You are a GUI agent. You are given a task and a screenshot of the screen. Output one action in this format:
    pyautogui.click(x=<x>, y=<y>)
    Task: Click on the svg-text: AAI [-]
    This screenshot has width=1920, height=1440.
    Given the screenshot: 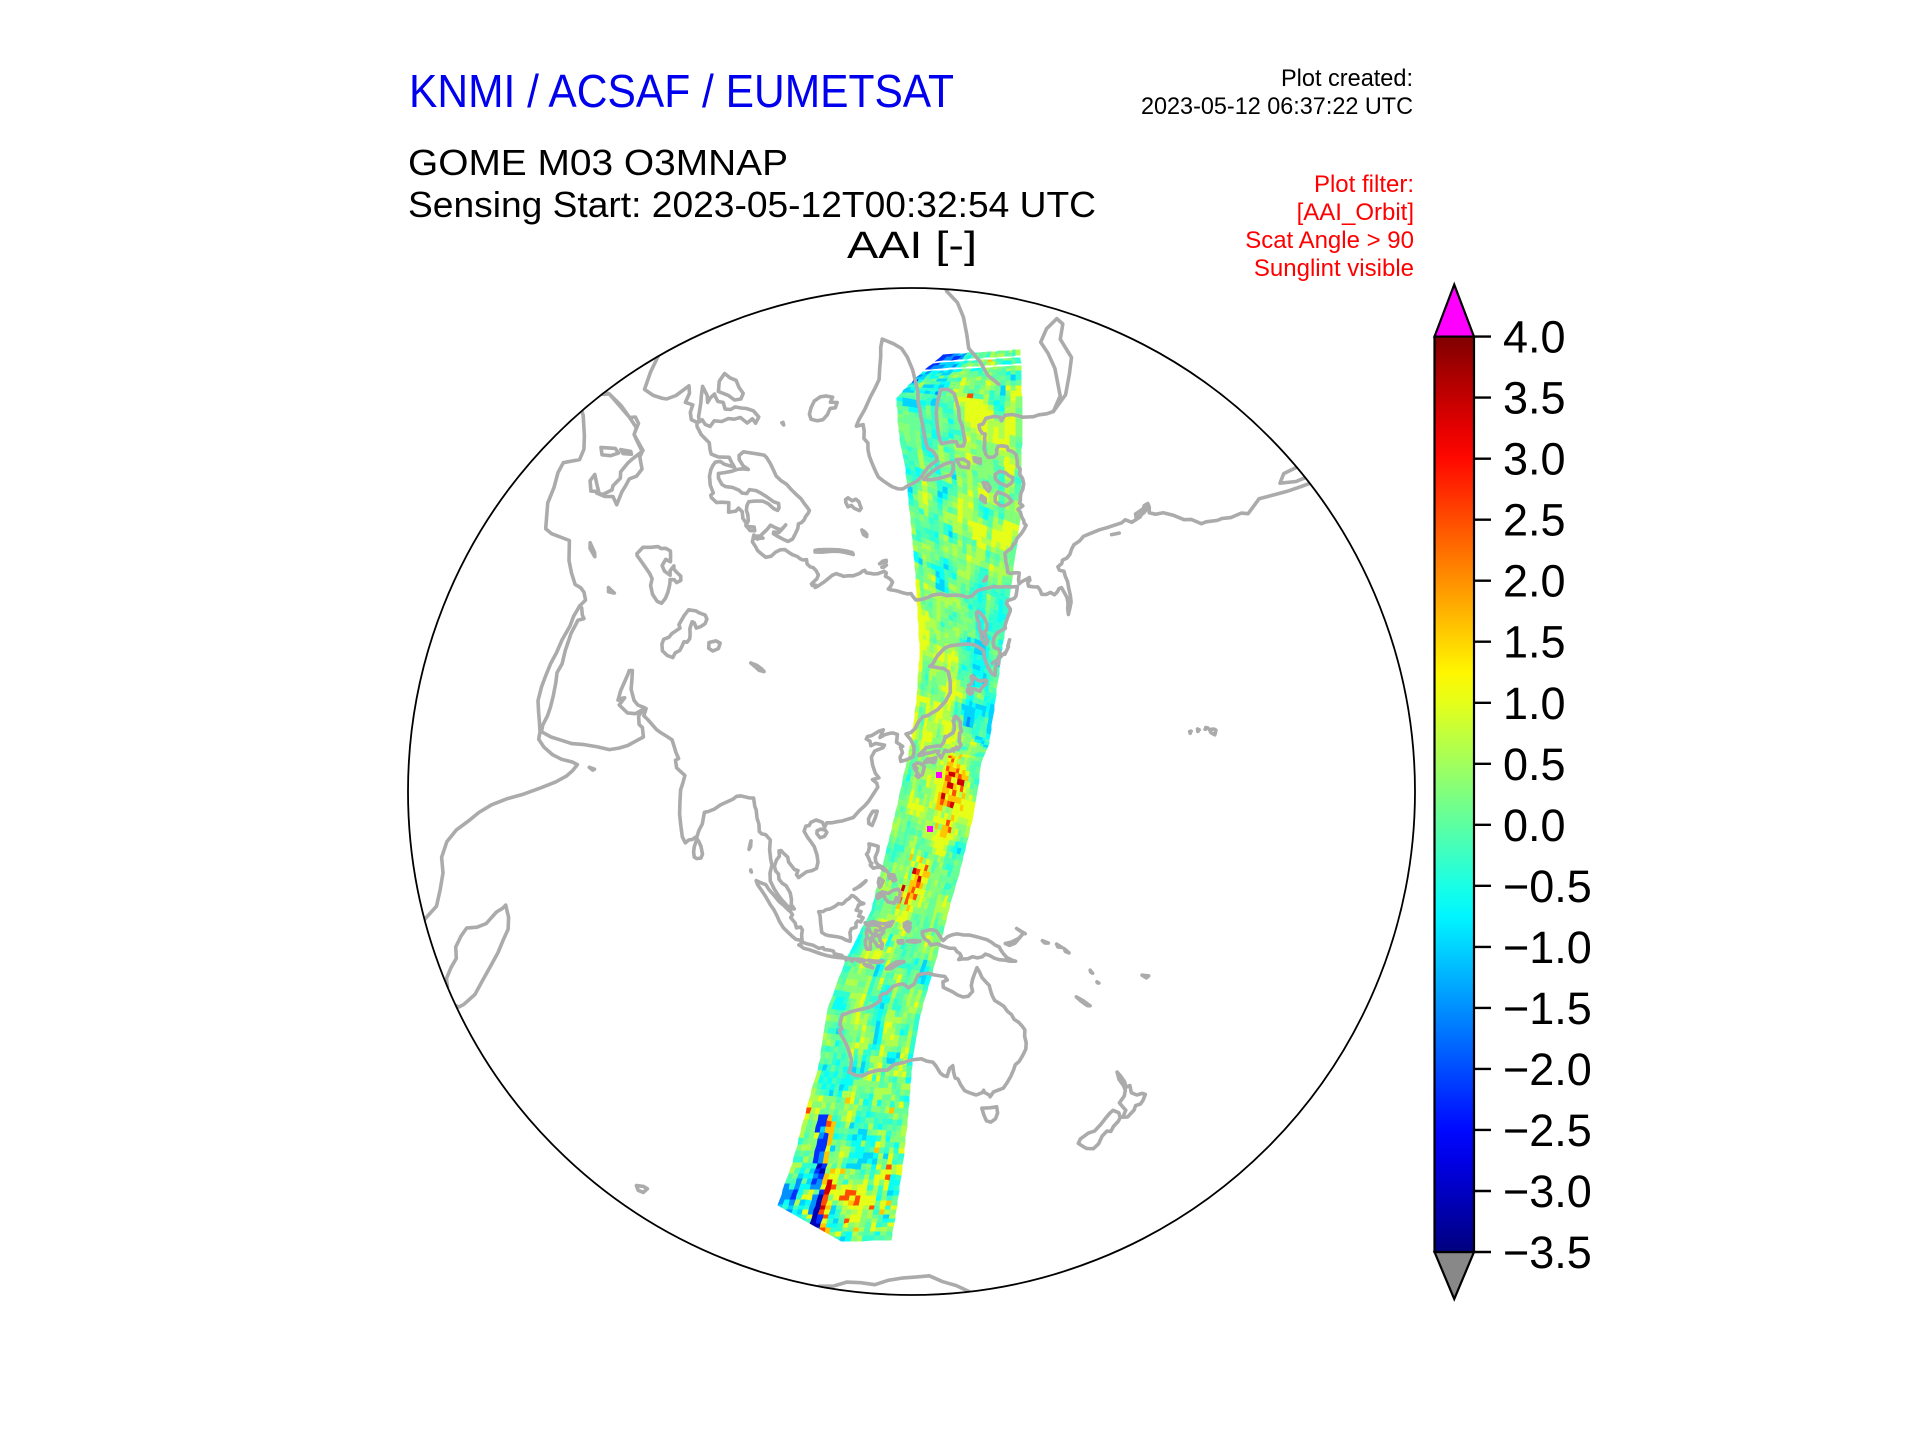 What is the action you would take?
    pyautogui.click(x=912, y=246)
    